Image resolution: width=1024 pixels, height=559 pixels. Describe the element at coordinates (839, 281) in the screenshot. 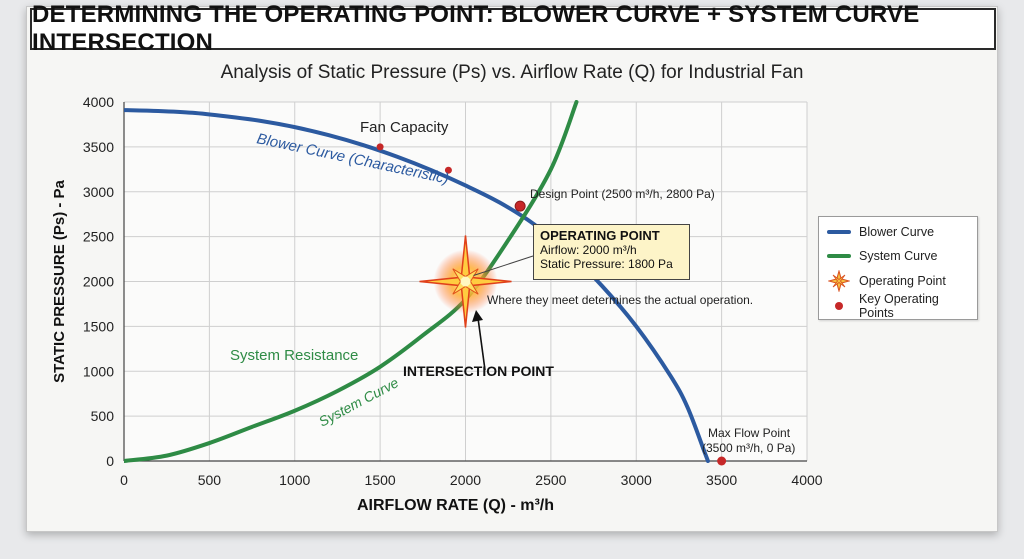

I see `star-icon` at that location.